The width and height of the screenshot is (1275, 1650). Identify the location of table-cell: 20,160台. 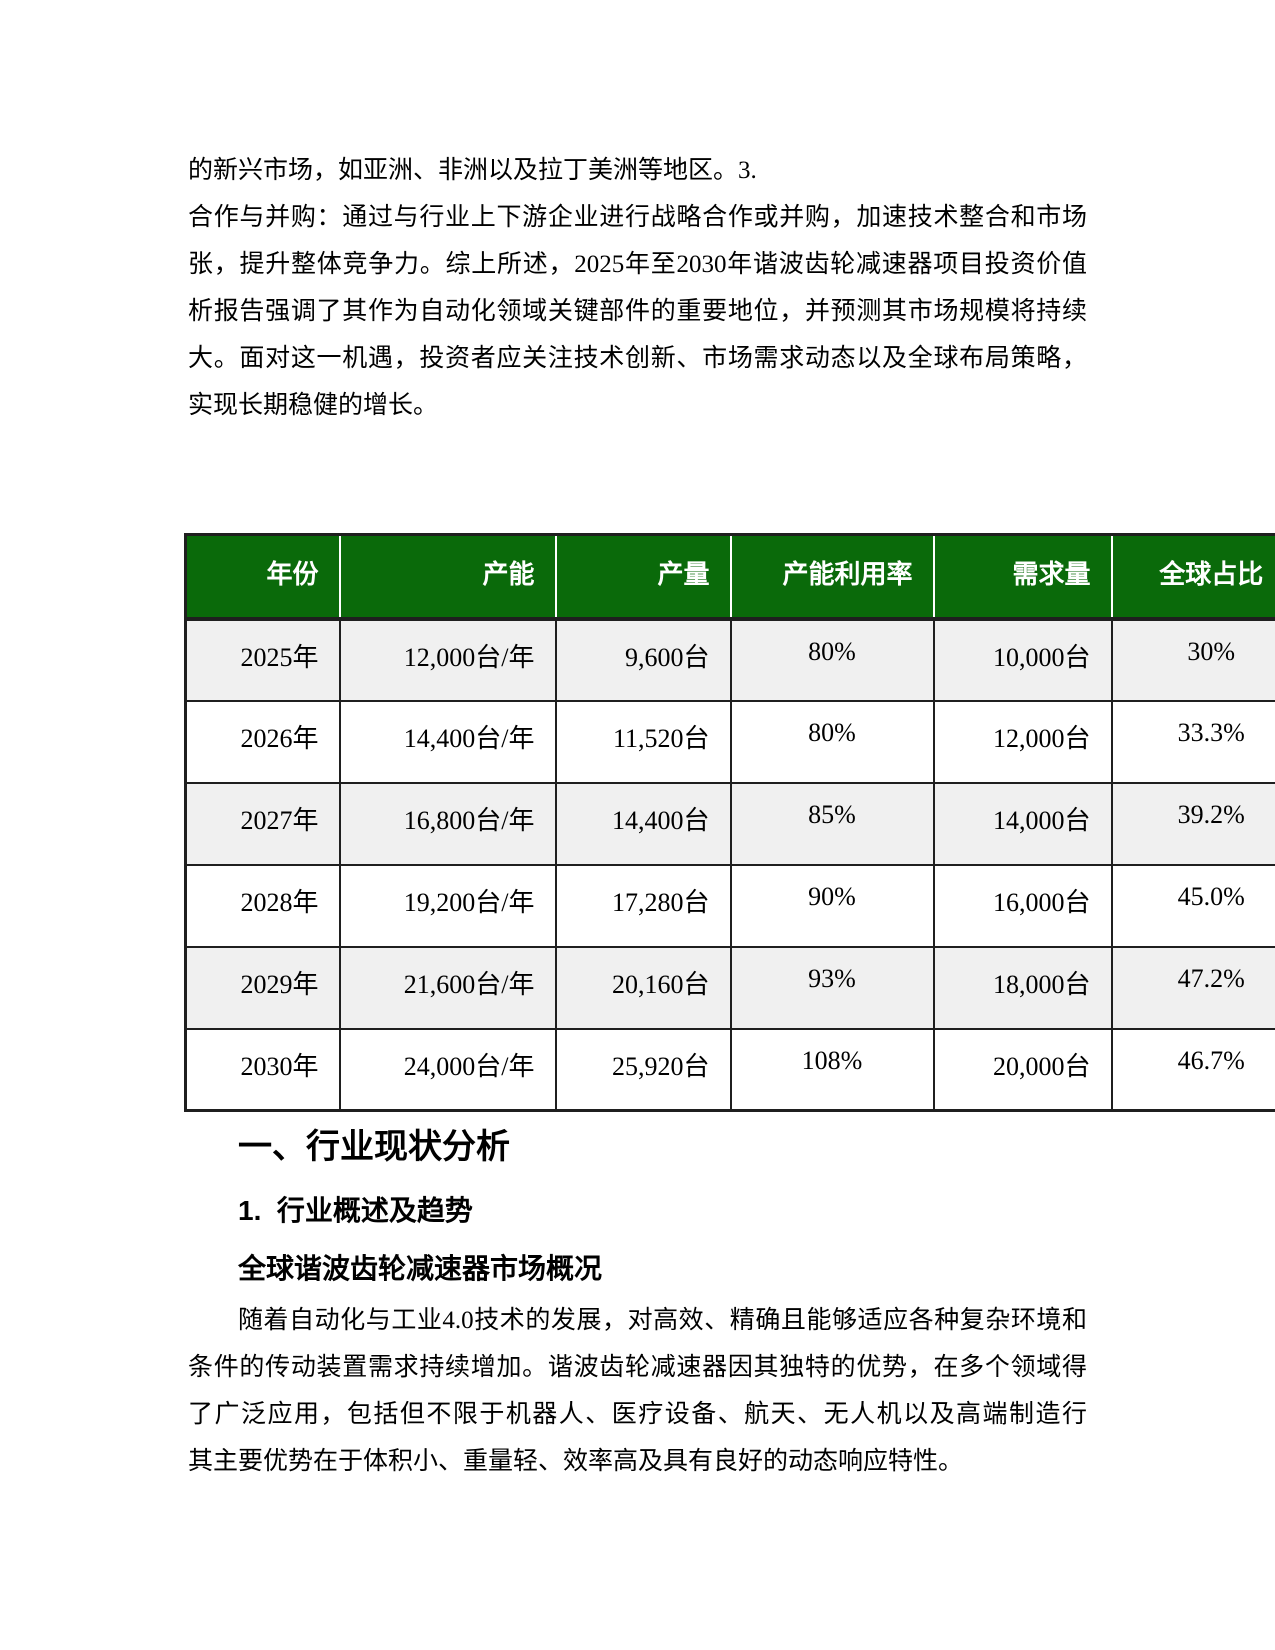
(643, 987).